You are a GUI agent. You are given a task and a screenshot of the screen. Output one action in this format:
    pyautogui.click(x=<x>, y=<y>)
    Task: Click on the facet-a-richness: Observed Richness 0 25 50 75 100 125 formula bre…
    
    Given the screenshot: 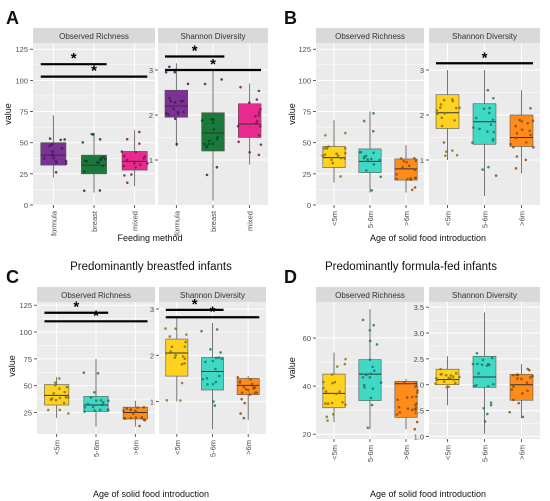 What is the action you would take?
    pyautogui.click(x=85, y=132)
    